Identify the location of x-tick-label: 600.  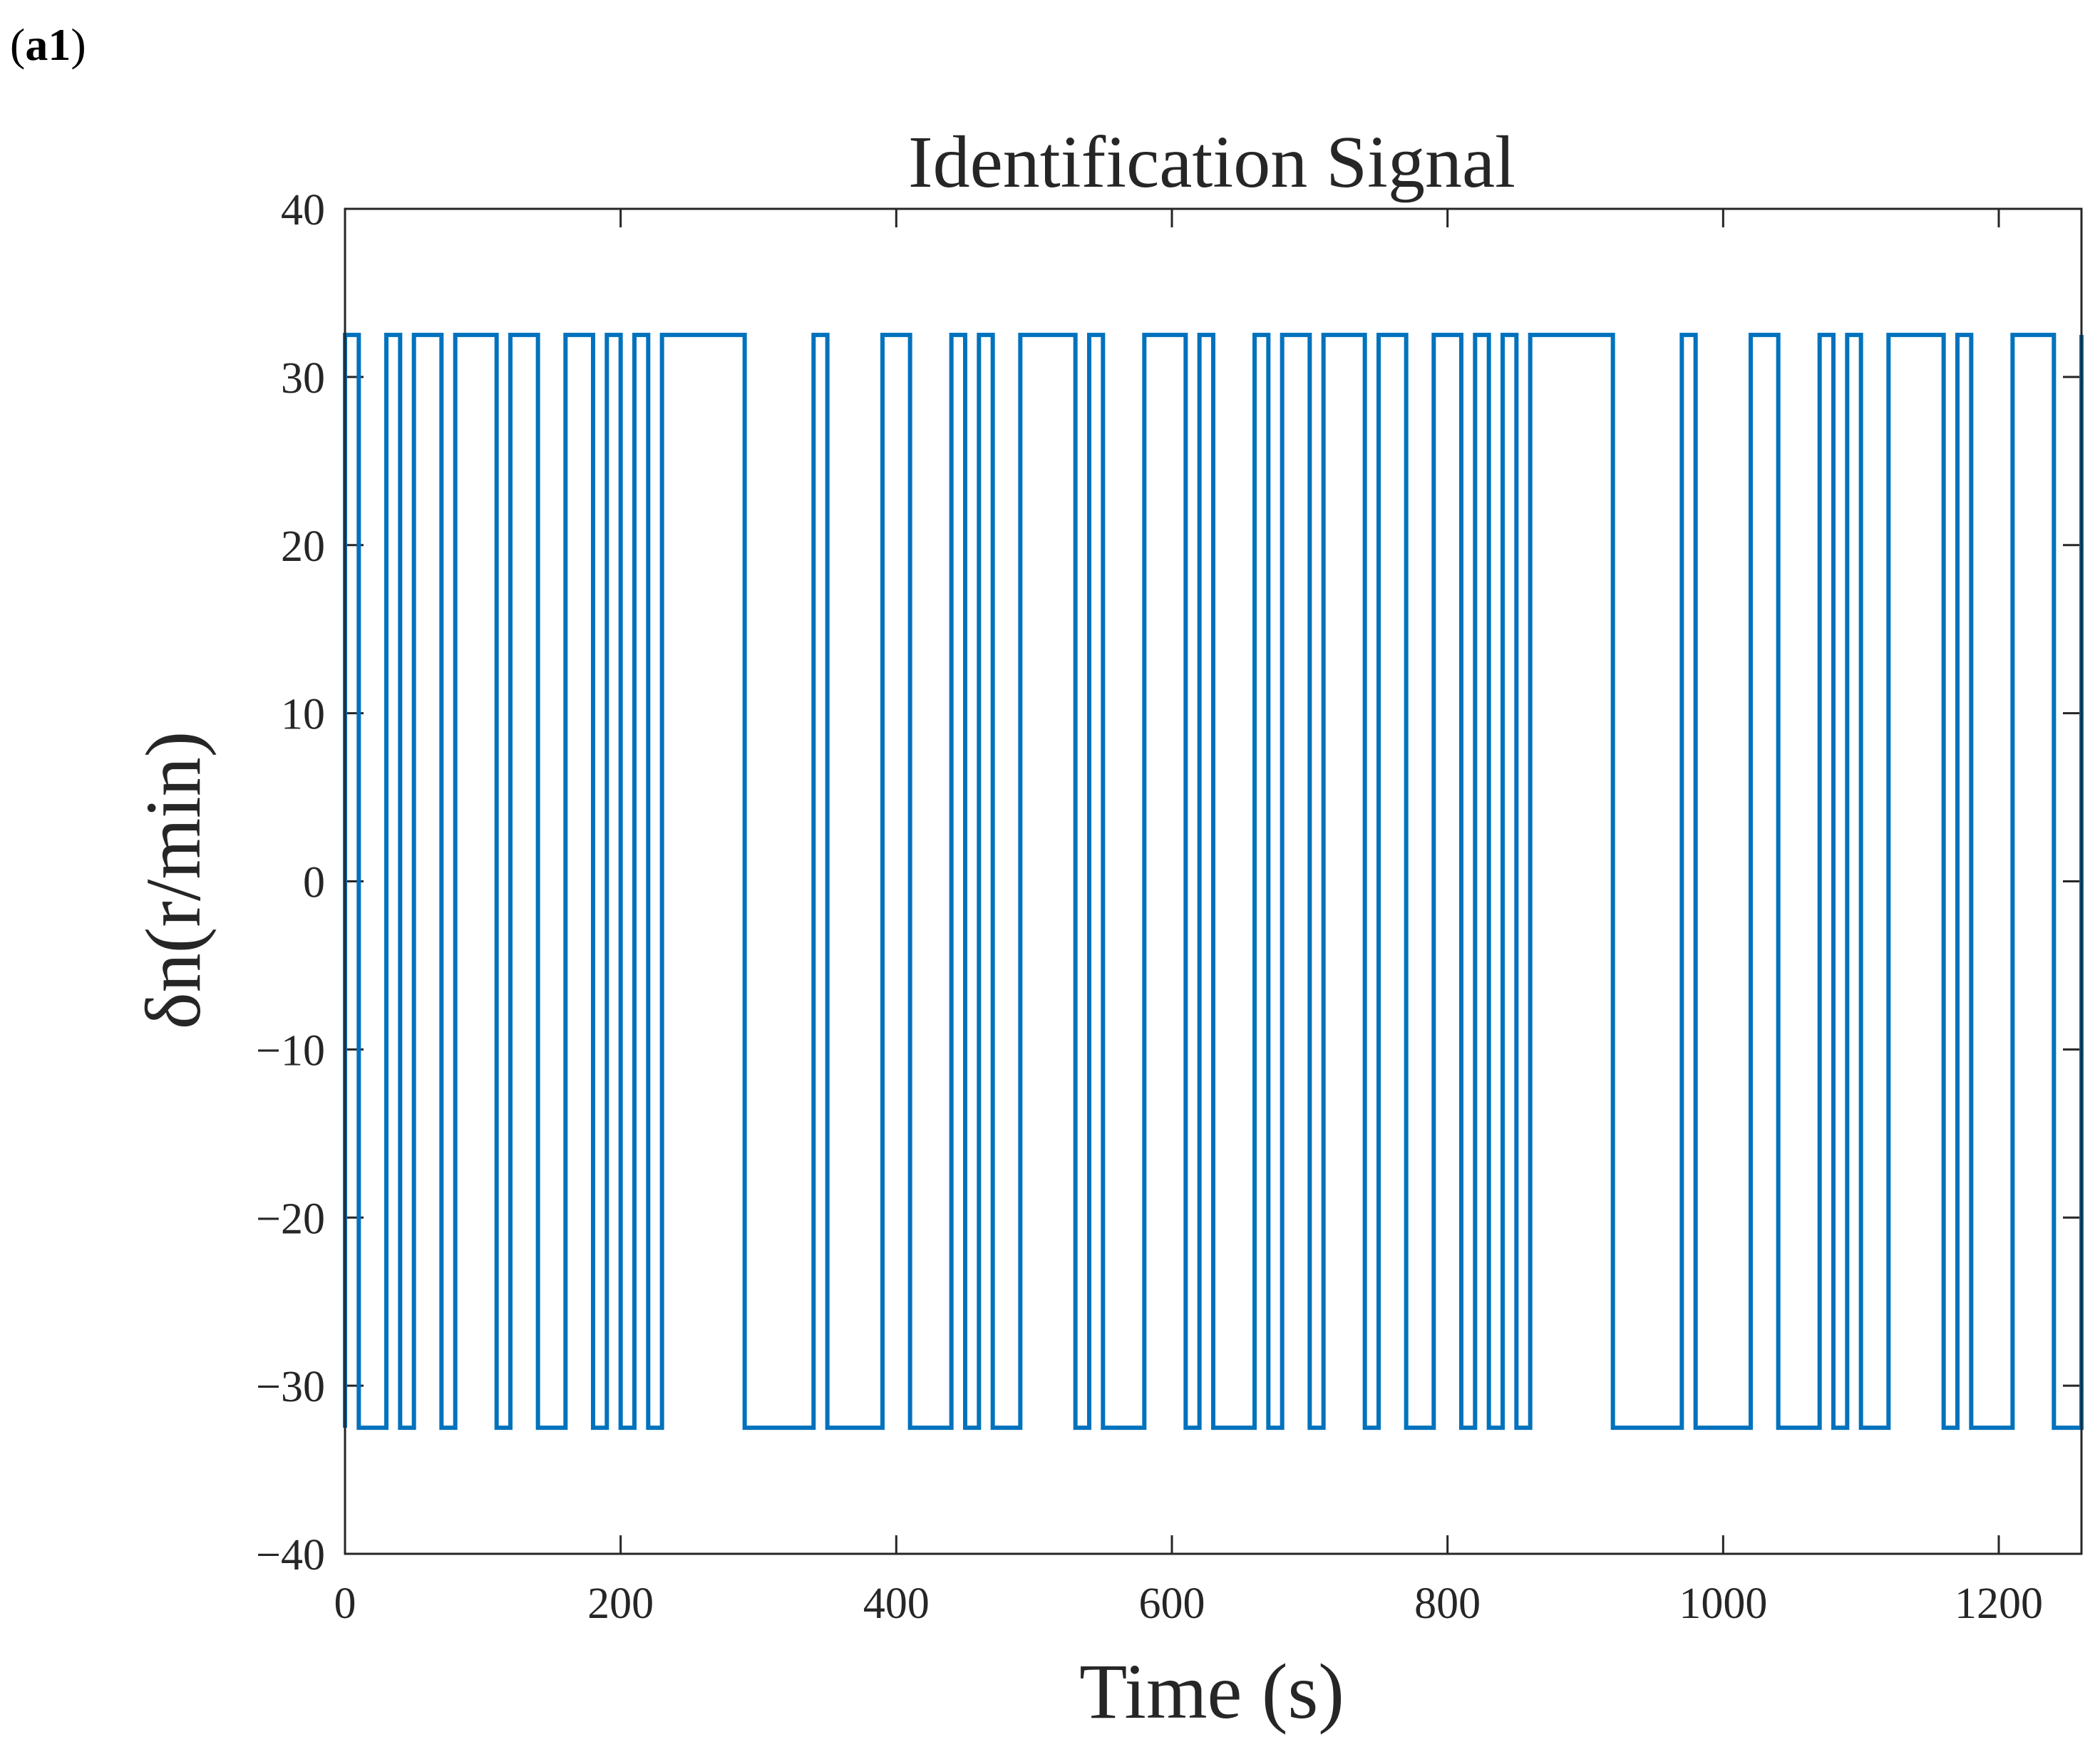
(1172, 1604).